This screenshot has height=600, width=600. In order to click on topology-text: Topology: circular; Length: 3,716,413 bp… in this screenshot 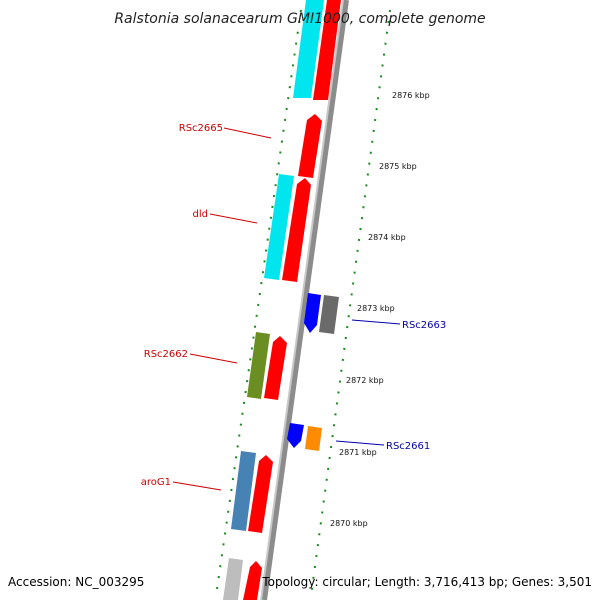, I will do `click(426, 582)`.